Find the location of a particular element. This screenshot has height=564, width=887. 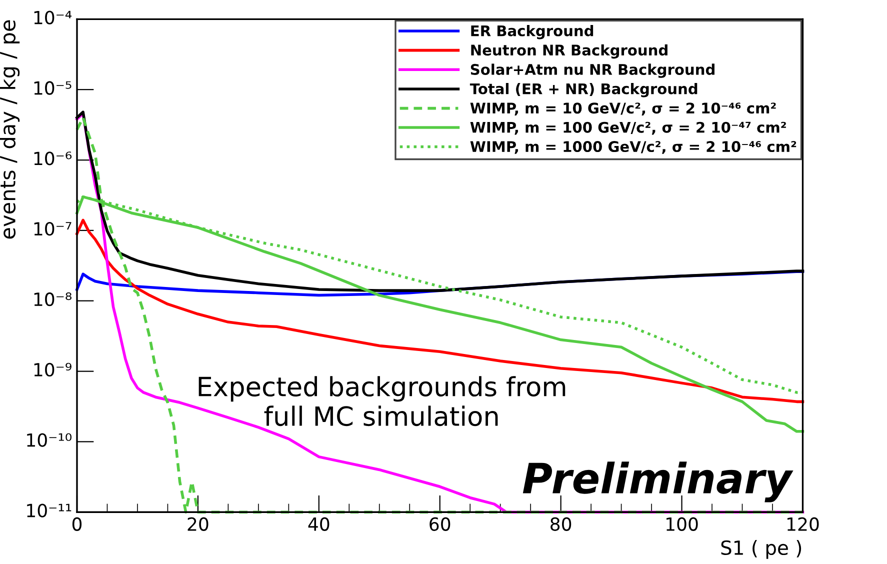

x-tick-label: 80 is located at coordinates (561, 524).